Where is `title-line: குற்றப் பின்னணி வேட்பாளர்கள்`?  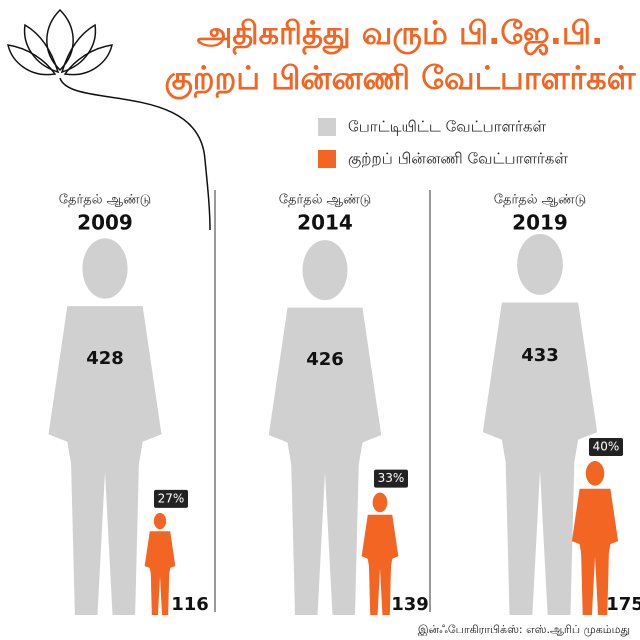
title-line: குற்றப் பின்னணி வேட்பாளர்கள் is located at coordinates (400, 79).